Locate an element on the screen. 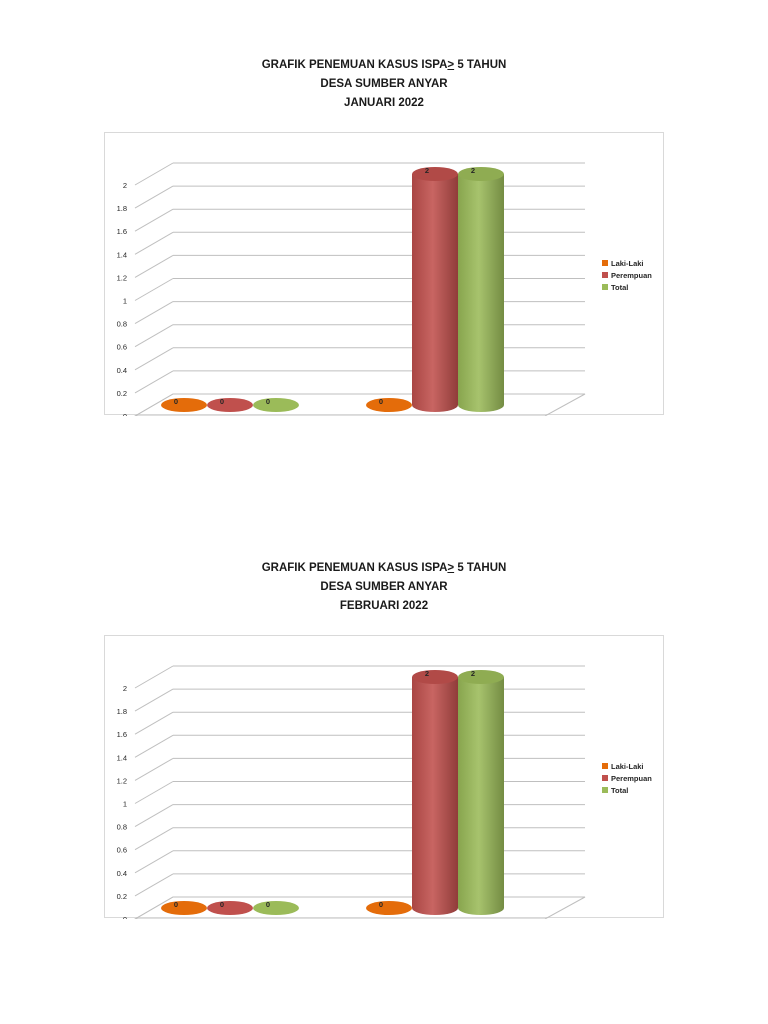  y-tick-label: 0 is located at coordinates (125, 917).